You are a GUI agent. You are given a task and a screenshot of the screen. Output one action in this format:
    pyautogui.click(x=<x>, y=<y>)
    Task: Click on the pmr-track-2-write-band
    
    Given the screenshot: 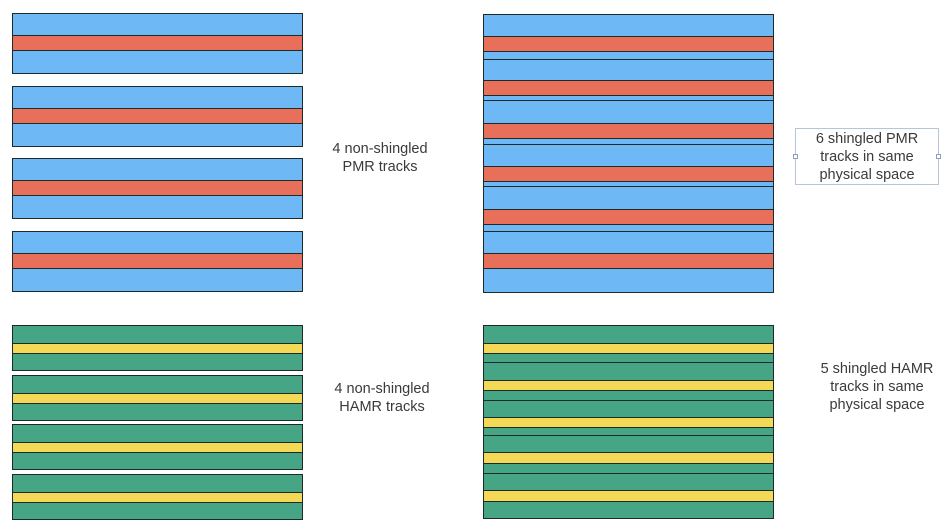 What is the action you would take?
    pyautogui.click(x=157, y=116)
    